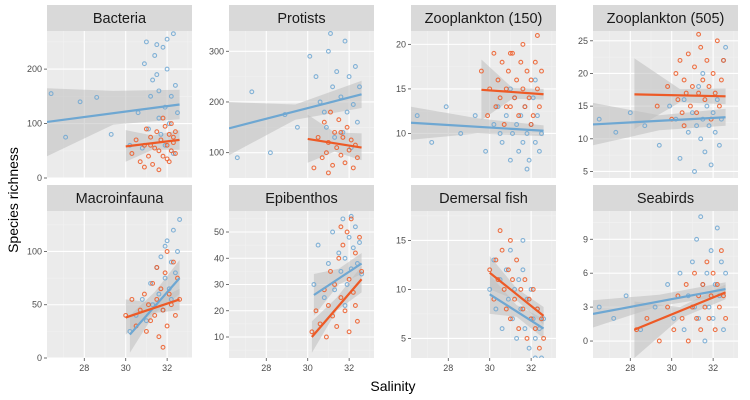 The height and width of the screenshot is (400, 750). Describe the element at coordinates (34, 251) in the screenshot. I see `y-tick-label: 100` at that location.